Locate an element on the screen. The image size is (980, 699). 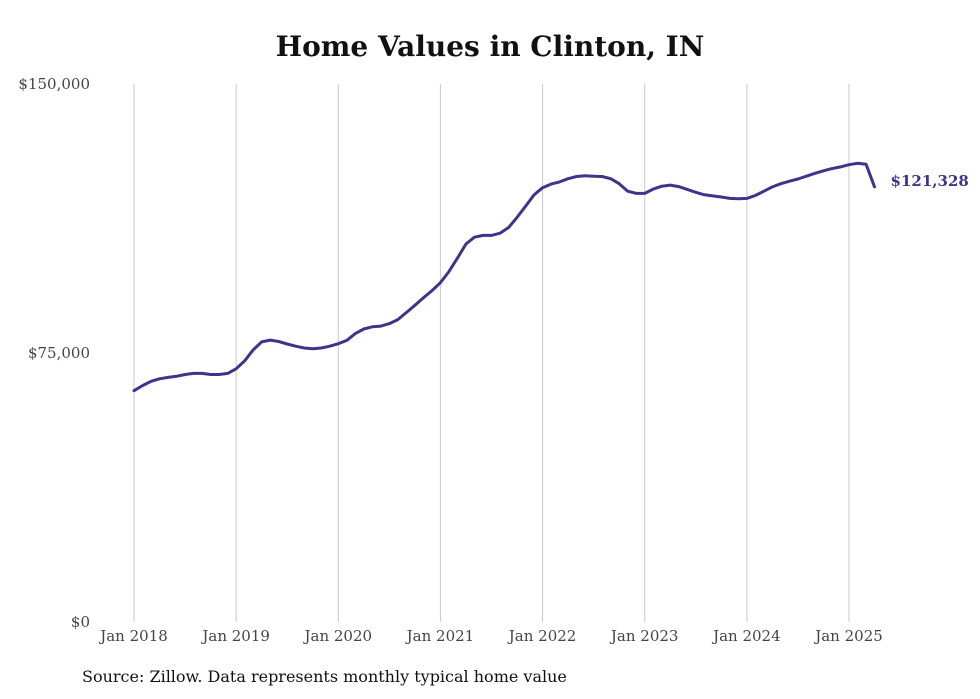
x-tick-label: Jan 2021 is located at coordinates (440, 636).